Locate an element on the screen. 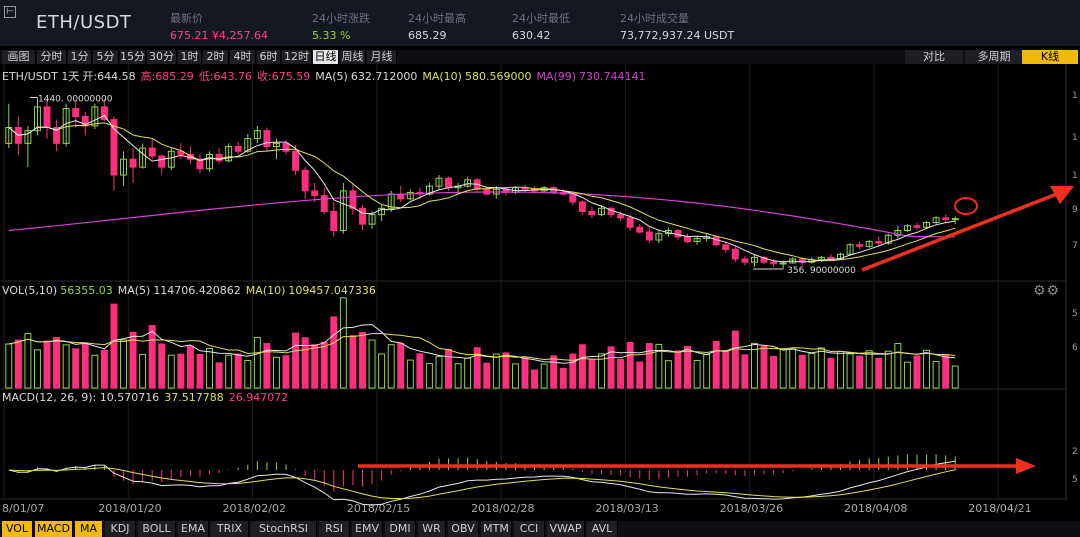 The image size is (1080, 537). legend-high-label: 高: is located at coordinates (148, 76).